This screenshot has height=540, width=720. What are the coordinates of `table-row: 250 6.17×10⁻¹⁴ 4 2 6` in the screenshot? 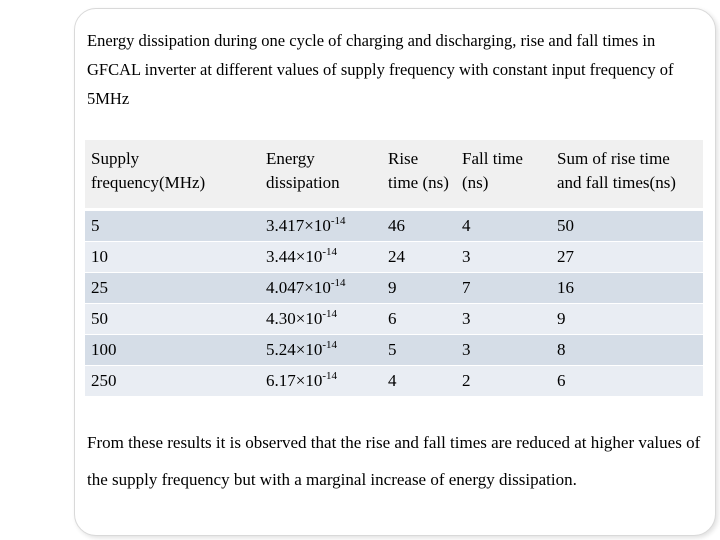 It's located at (394, 380).